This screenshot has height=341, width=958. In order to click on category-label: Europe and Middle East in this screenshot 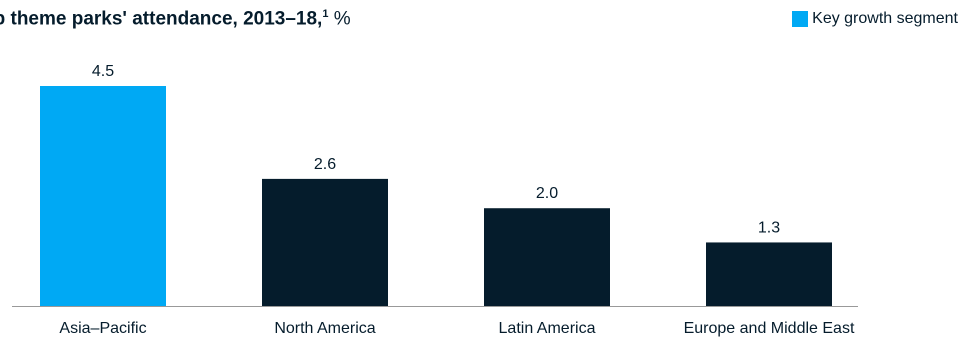, I will do `click(769, 328)`.